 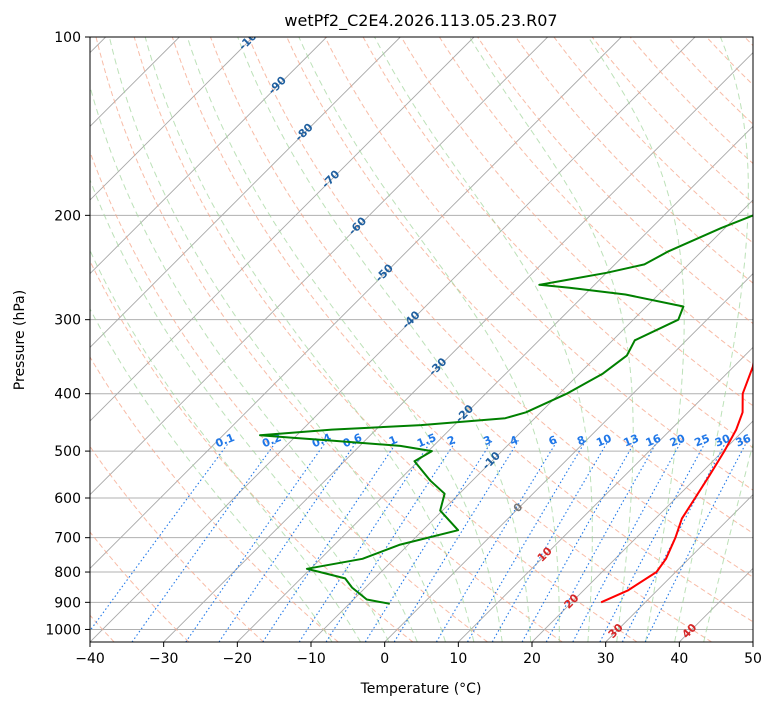 I want to click on y-tick-label: 900, so click(x=67, y=603).